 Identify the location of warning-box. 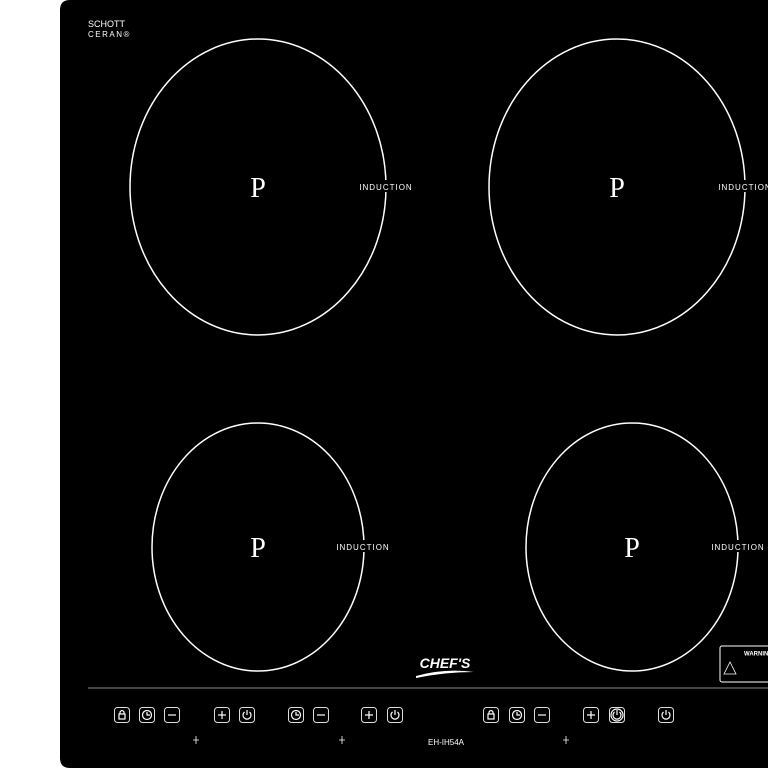
(743, 664).